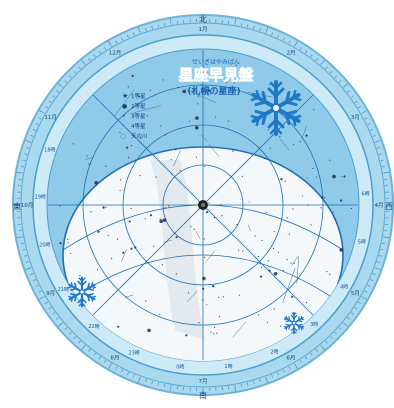 The width and height of the screenshot is (394, 408). Describe the element at coordinates (124, 106) in the screenshot. I see `legend-symbol-2: ●` at that location.